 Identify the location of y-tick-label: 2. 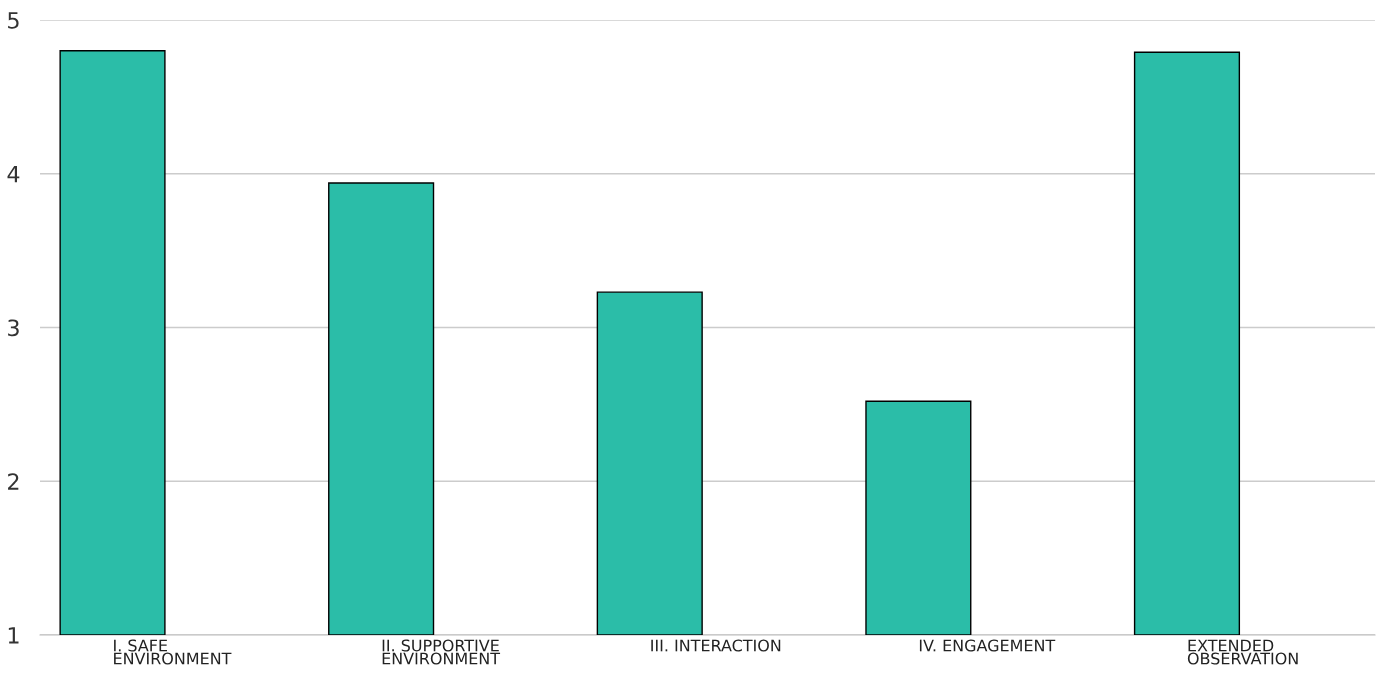
(13, 481).